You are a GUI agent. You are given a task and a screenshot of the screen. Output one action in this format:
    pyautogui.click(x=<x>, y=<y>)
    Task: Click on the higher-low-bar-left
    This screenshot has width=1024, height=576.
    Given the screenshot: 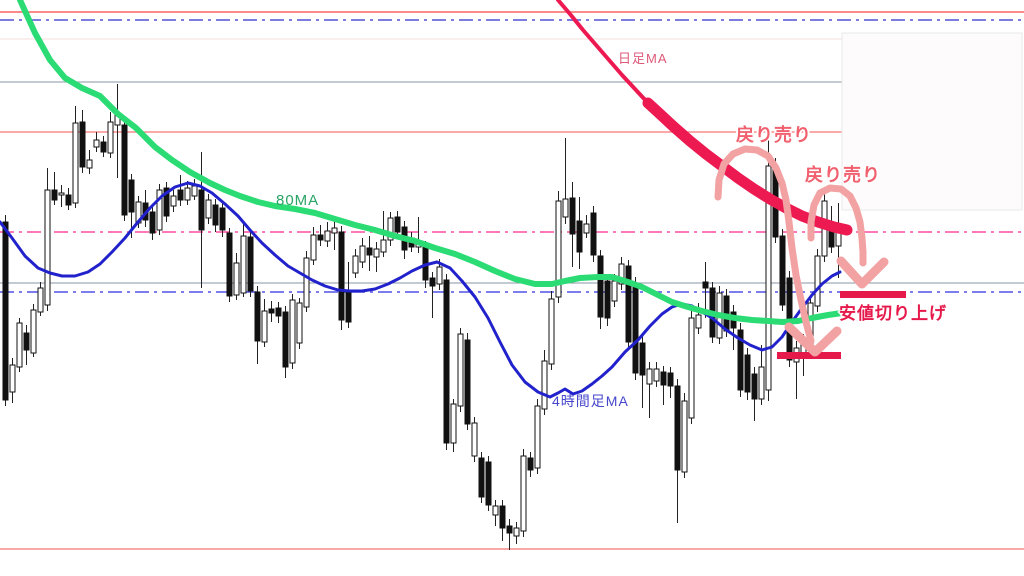 What is the action you would take?
    pyautogui.click(x=809, y=355)
    